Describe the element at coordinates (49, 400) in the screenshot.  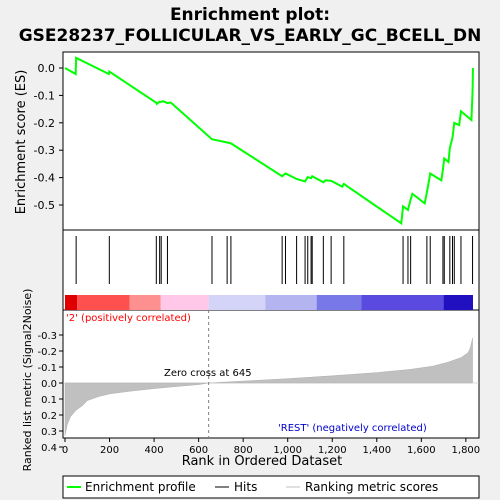
I see `metric-y-tick-label-3: 0.1` at that location.